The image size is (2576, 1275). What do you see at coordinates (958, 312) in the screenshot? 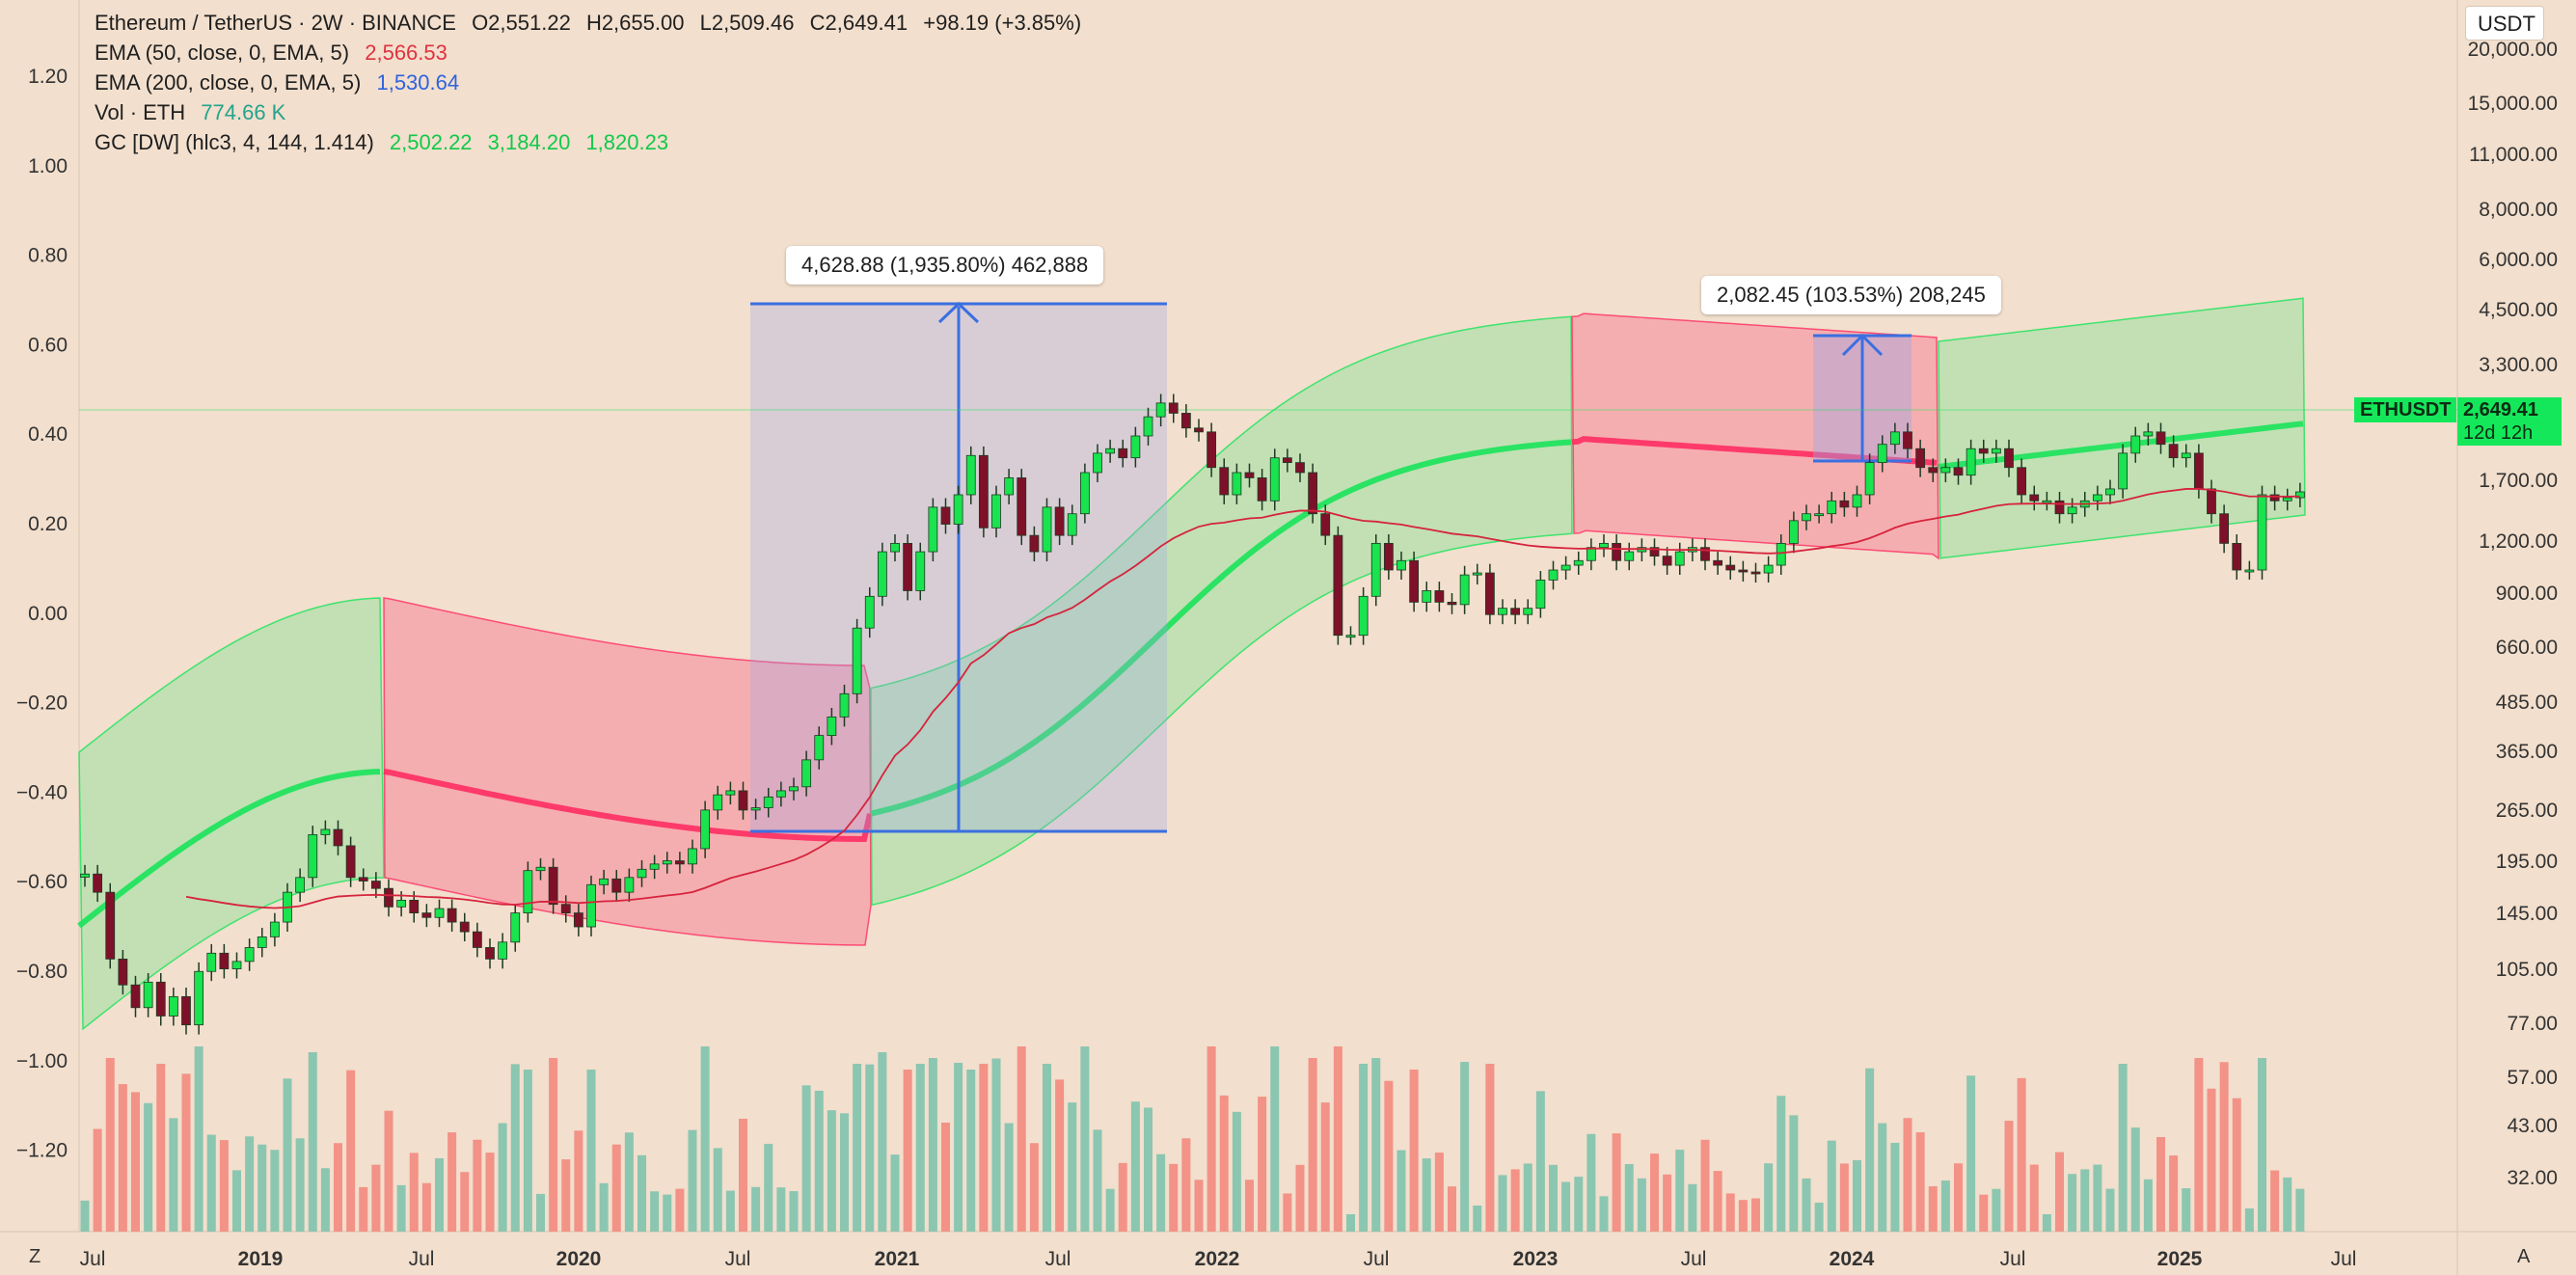
I see `measure-arrowhead-2021` at bounding box center [958, 312].